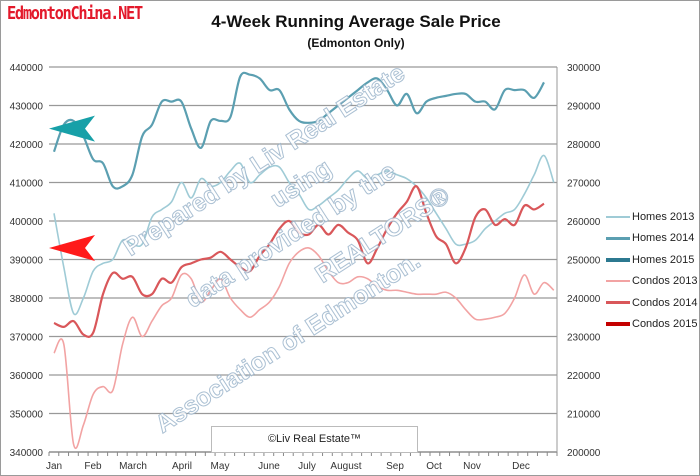 The image size is (700, 476). What do you see at coordinates (27, 107) in the screenshot?
I see `y-left-tick-label: 430000` at bounding box center [27, 107].